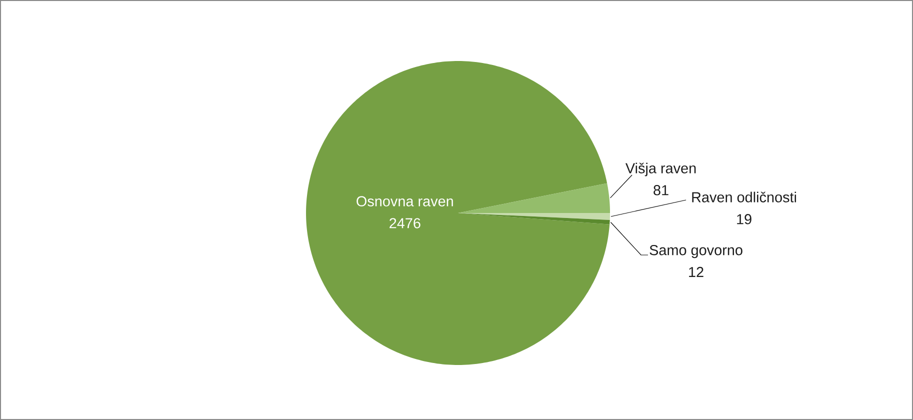 The image size is (913, 420). I want to click on data-label: 81, so click(661, 190).